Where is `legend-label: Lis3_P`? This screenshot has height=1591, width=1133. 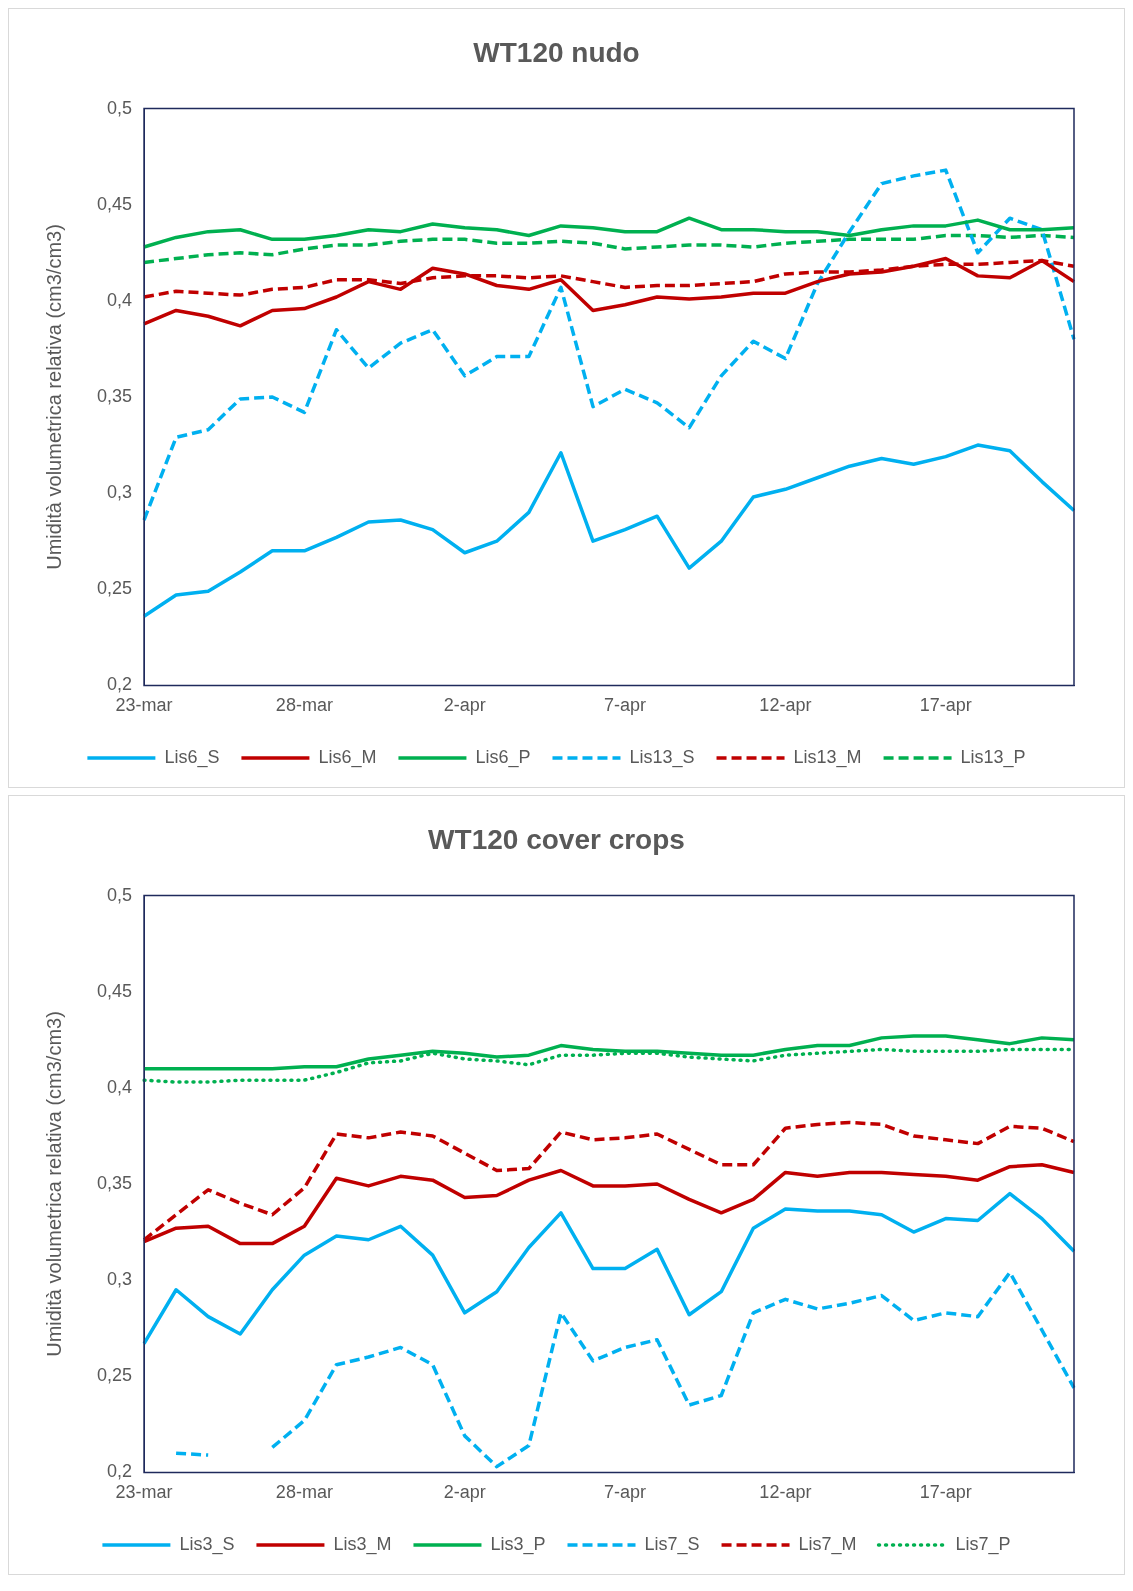 legend-label: Lis3_P is located at coordinates (518, 1544).